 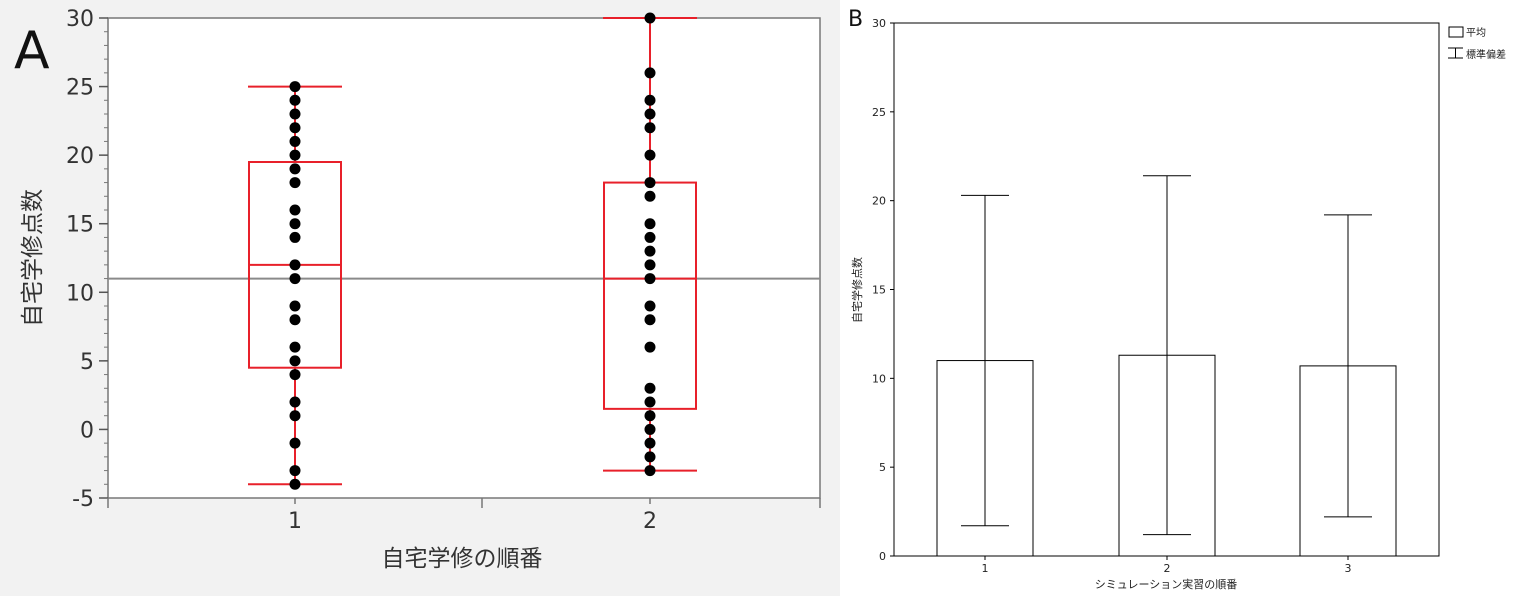 What do you see at coordinates (855, 19) in the screenshot?
I see `panel-label: B` at bounding box center [855, 19].